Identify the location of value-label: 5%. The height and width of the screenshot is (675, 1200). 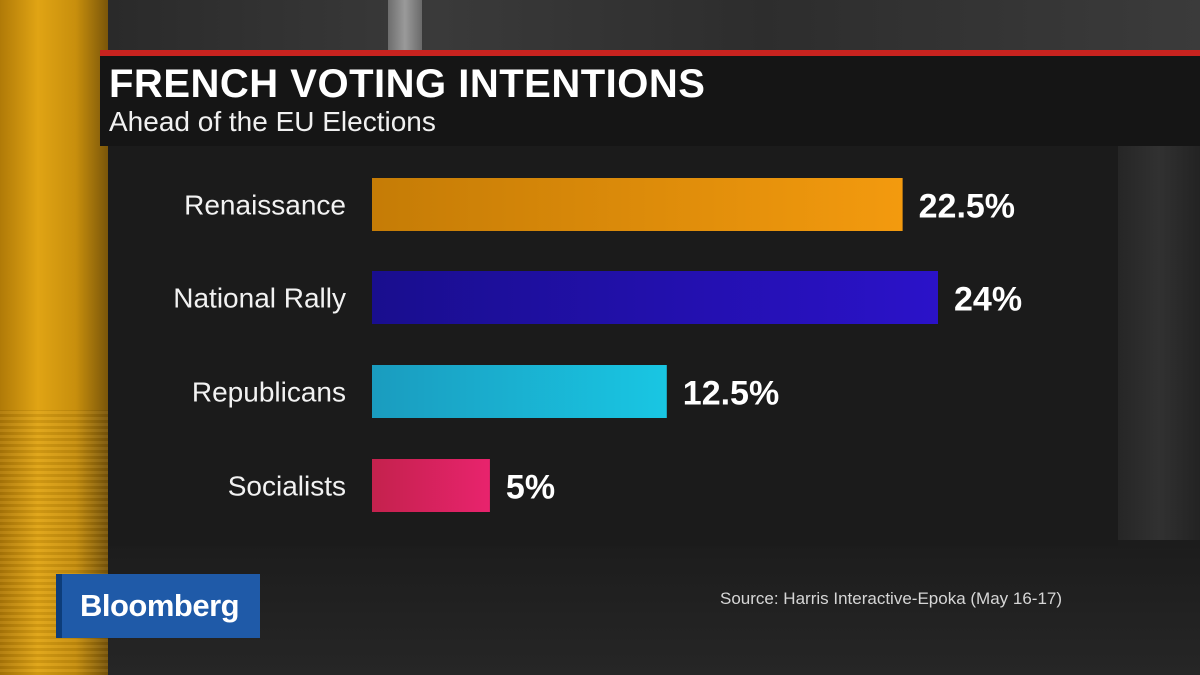
(530, 488).